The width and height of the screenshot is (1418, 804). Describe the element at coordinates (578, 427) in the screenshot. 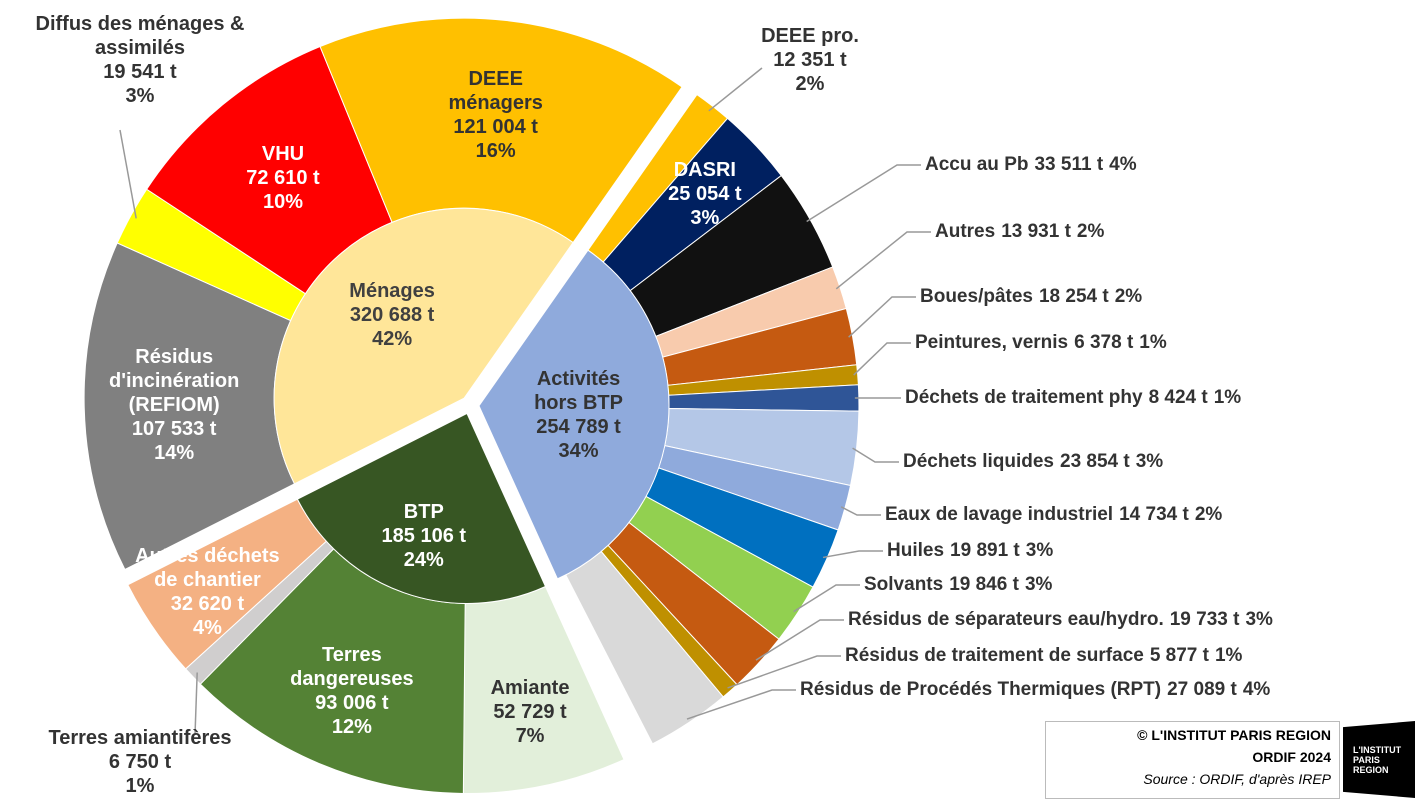

I see `label-value: 254 789 t` at that location.